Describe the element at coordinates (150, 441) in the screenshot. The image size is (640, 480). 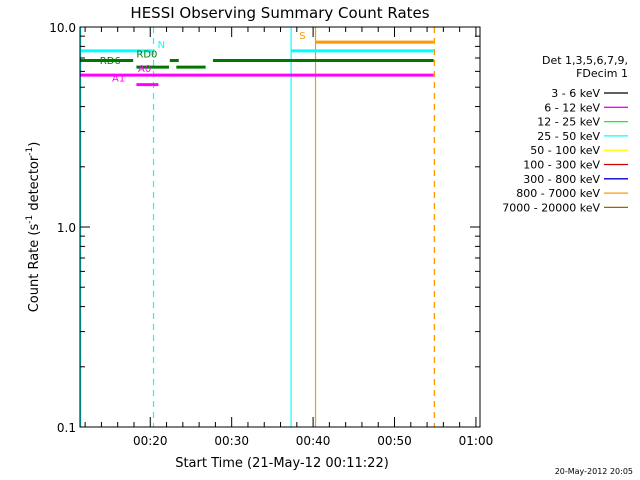
I see `x-tick-label: 00:20` at that location.